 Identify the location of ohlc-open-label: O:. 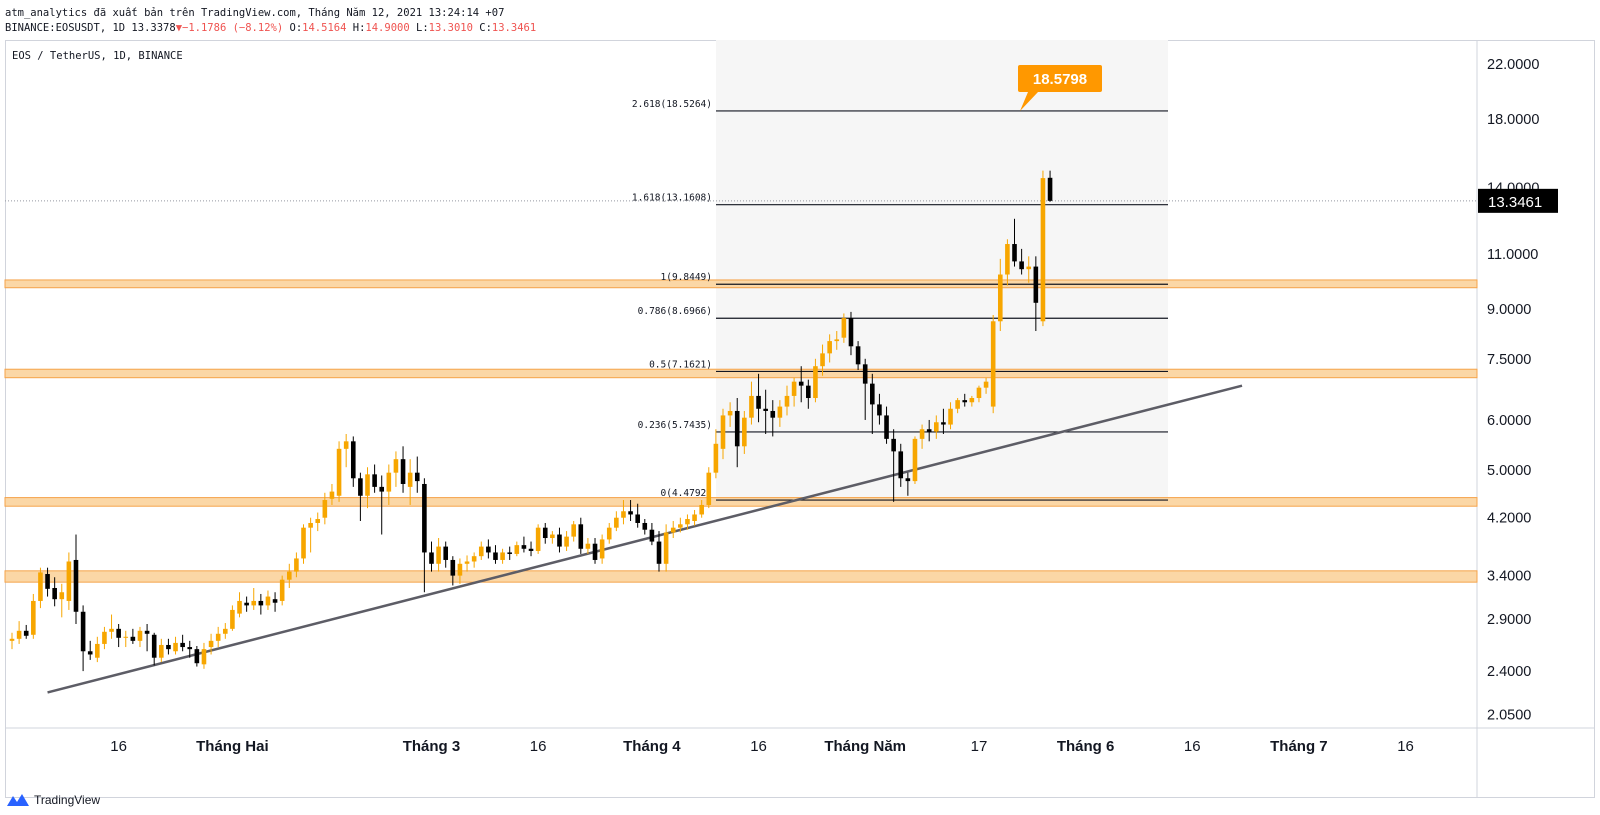
(296, 28).